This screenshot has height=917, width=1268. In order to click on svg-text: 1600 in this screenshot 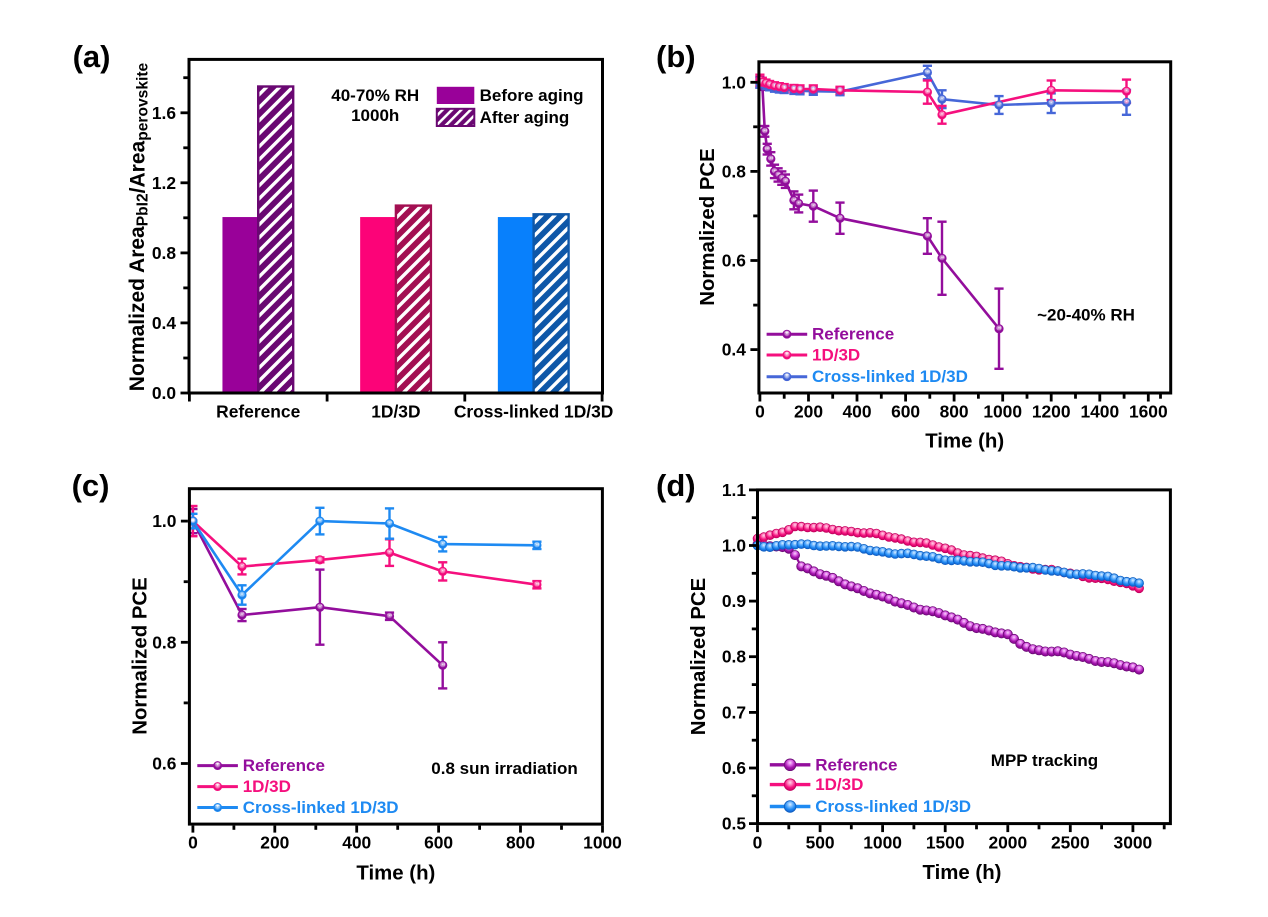, I will do `click(1148, 412)`.